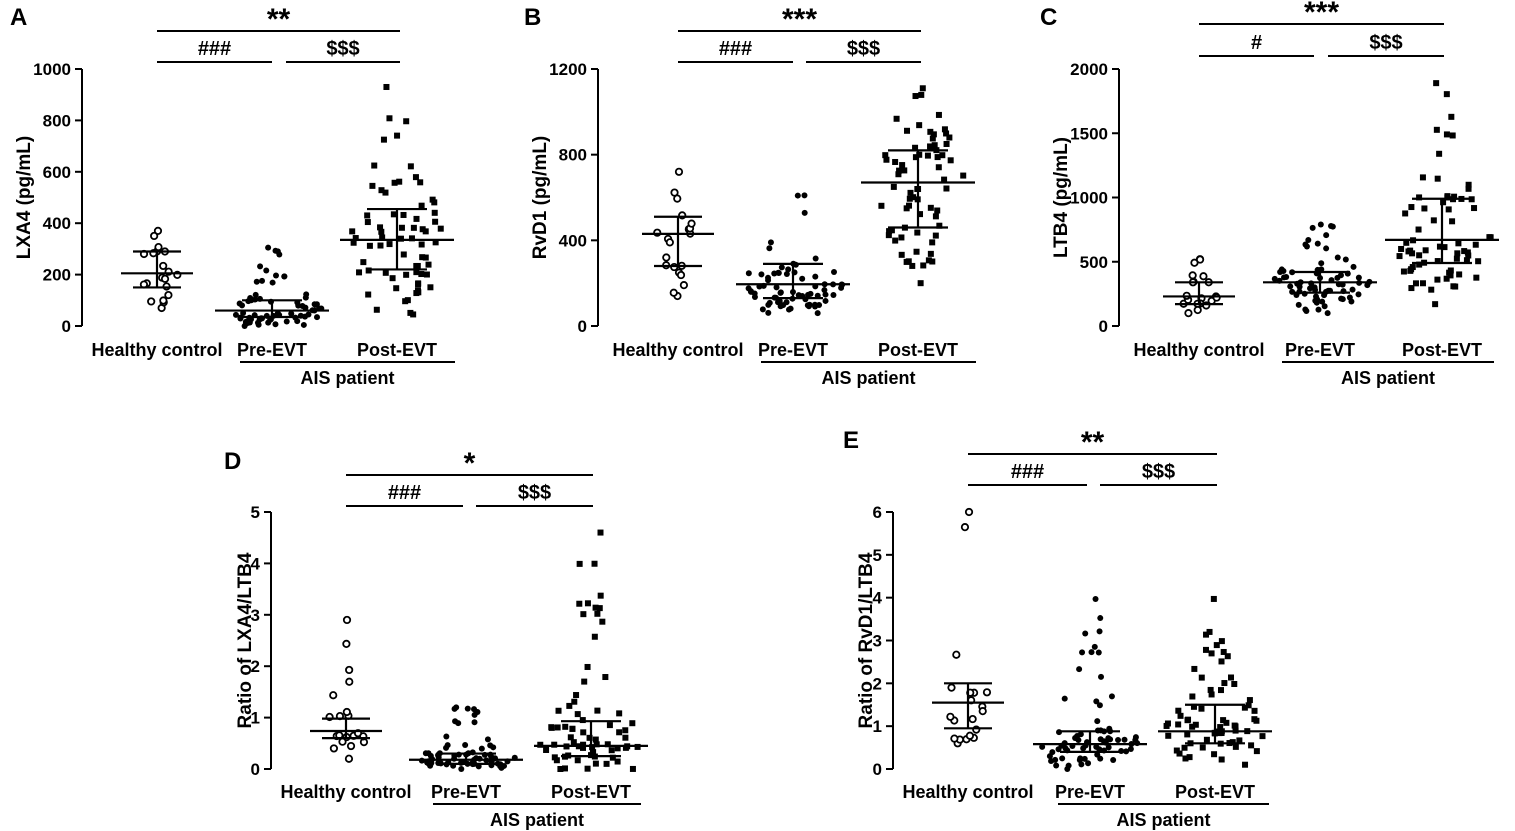 This screenshot has width=1515, height=831. What do you see at coordinates (1198, 350) in the screenshot?
I see `category-label: Healthy control` at bounding box center [1198, 350].